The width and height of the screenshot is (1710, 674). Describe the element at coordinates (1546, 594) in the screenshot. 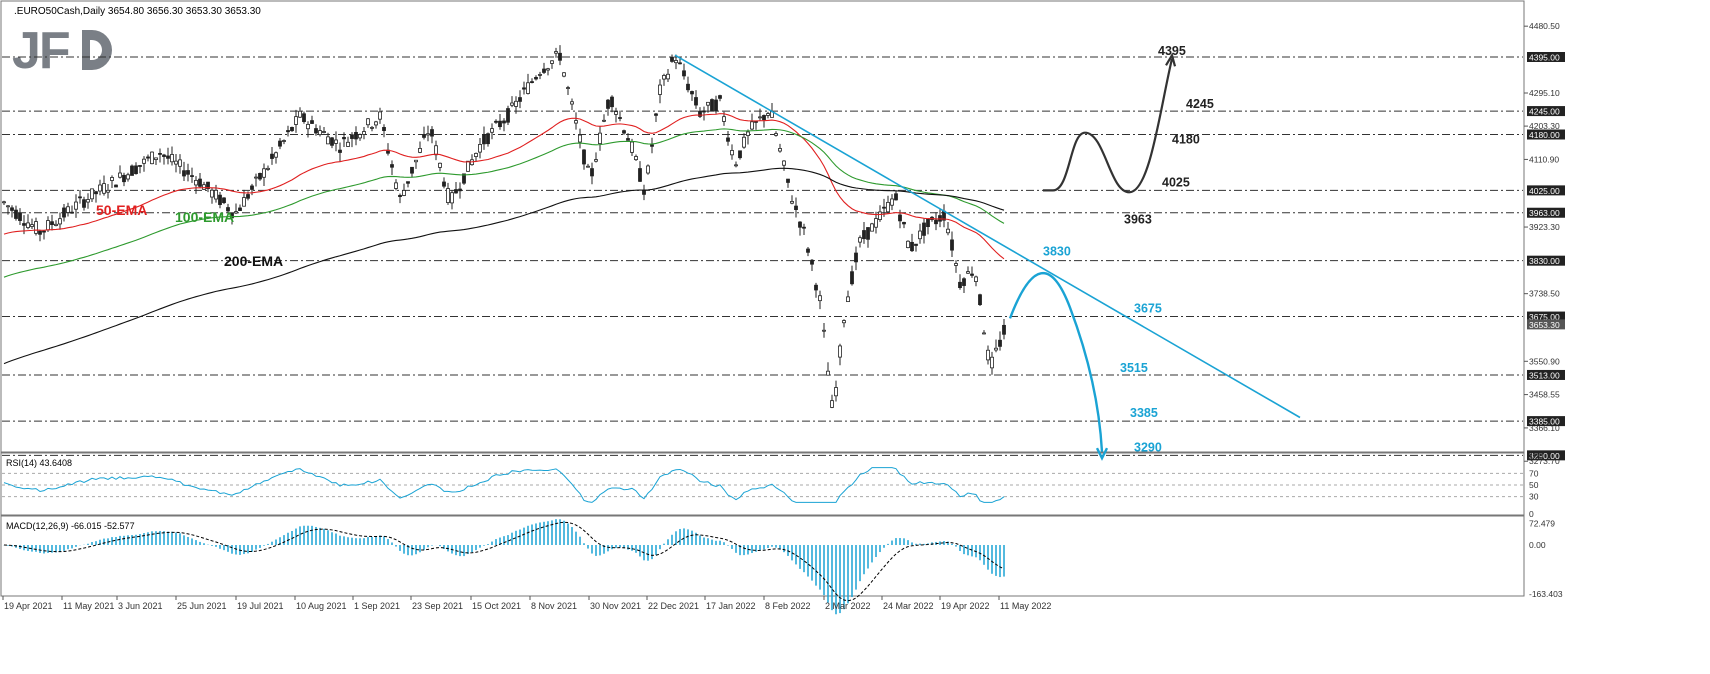

I see `macd-tick-label: -163.403` at that location.